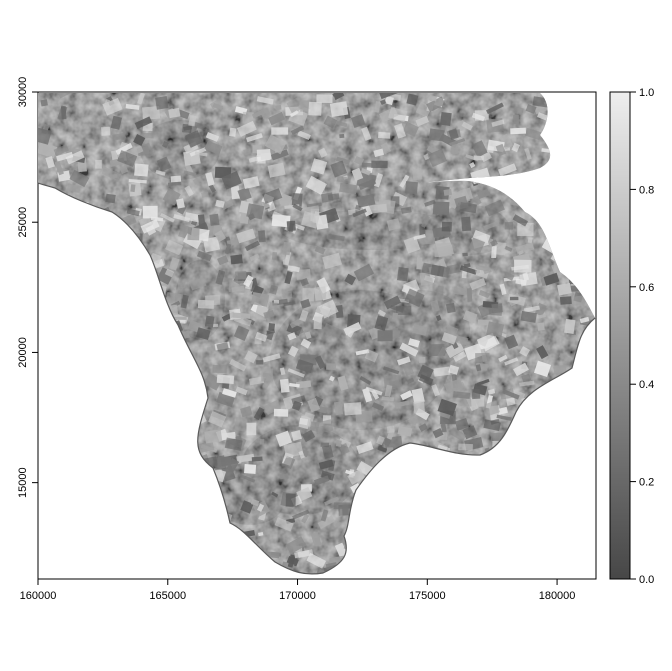  Describe the element at coordinates (557, 596) in the screenshot. I see `x-tick-label: 180000` at that location.